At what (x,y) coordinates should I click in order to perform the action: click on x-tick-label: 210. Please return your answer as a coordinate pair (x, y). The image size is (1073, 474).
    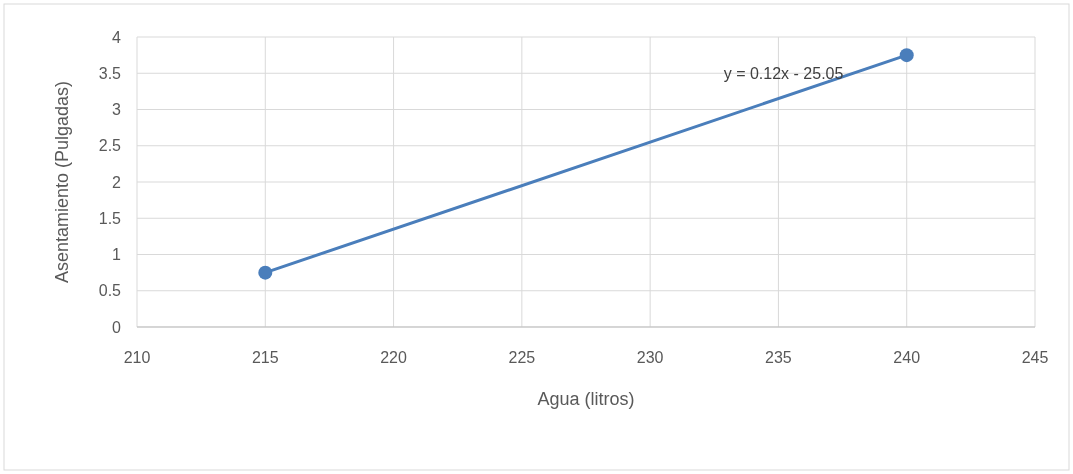
    Looking at the image, I should click on (137, 357).